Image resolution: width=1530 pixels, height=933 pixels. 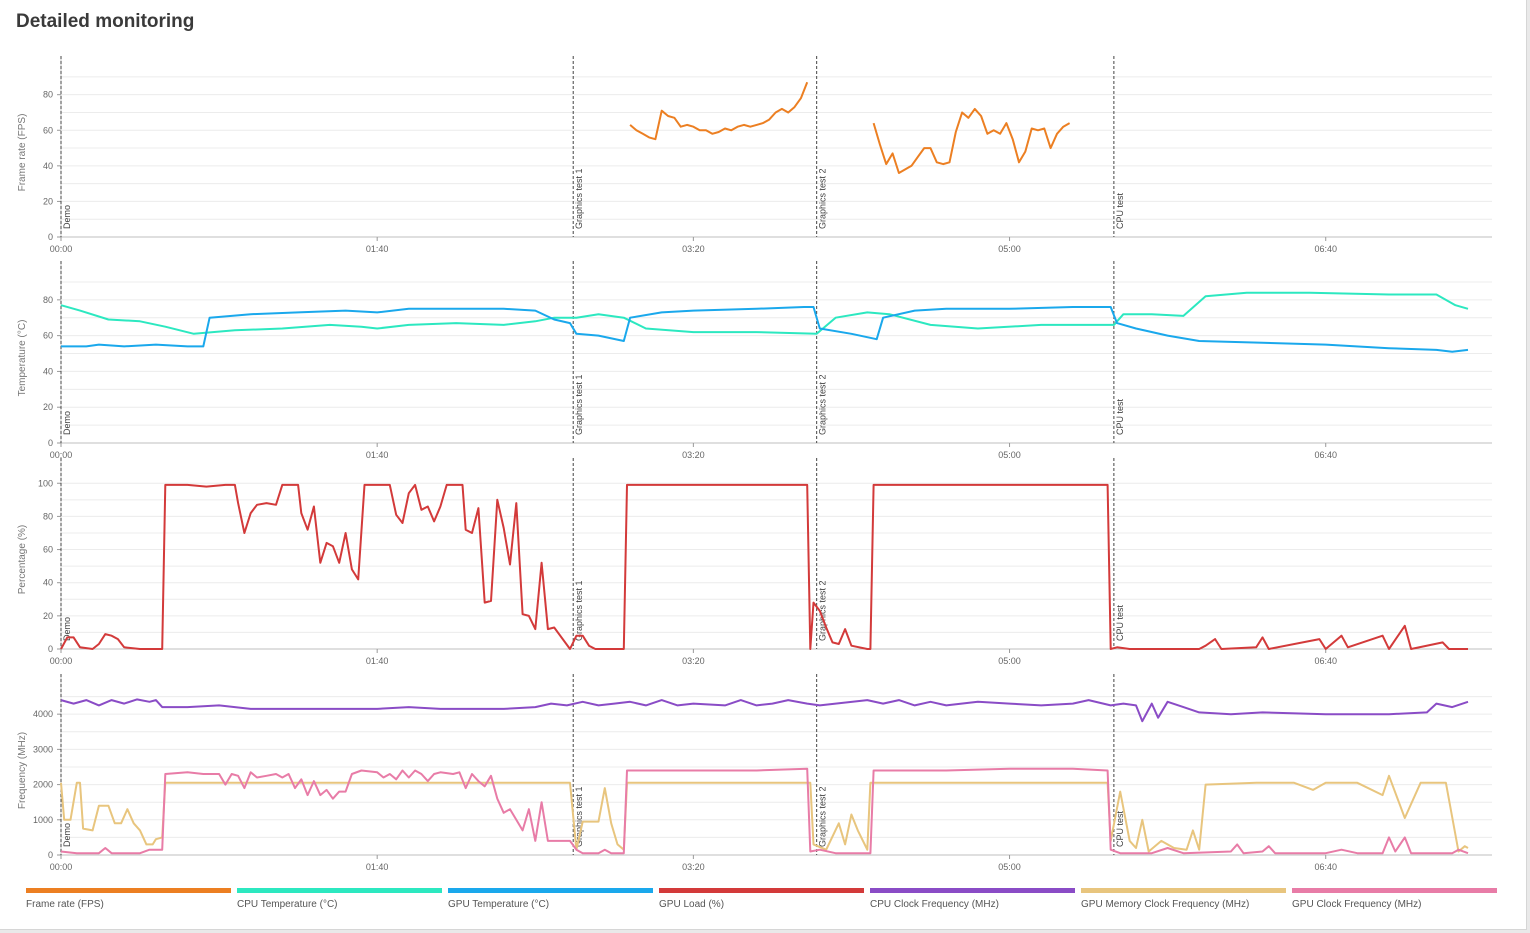 I want to click on legend-label: GPU Temperature (°C), so click(x=499, y=904).